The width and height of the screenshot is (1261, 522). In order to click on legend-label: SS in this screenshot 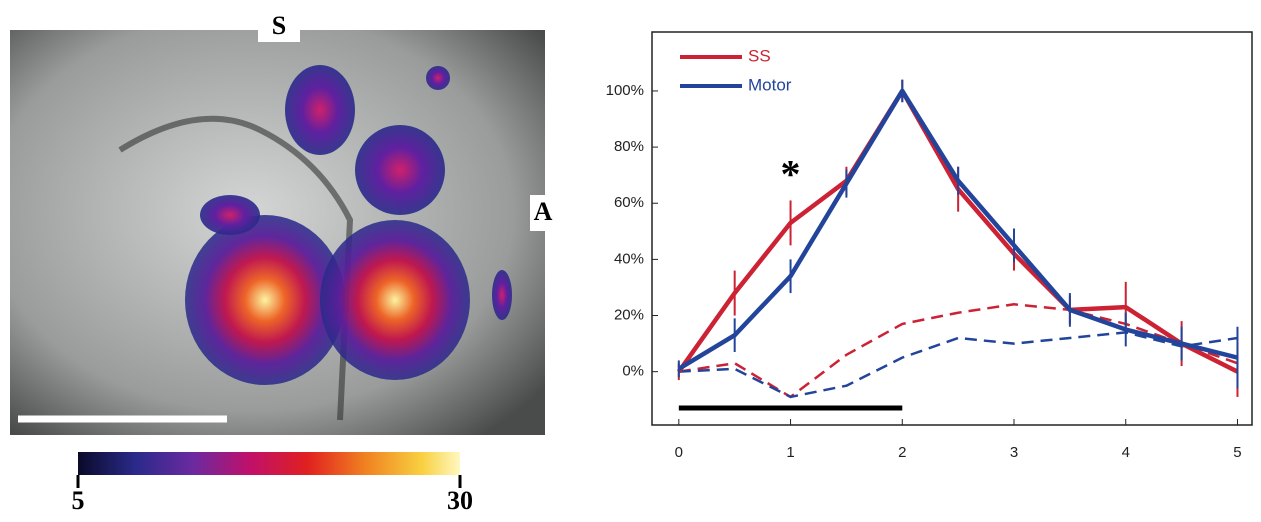, I will do `click(759, 55)`.